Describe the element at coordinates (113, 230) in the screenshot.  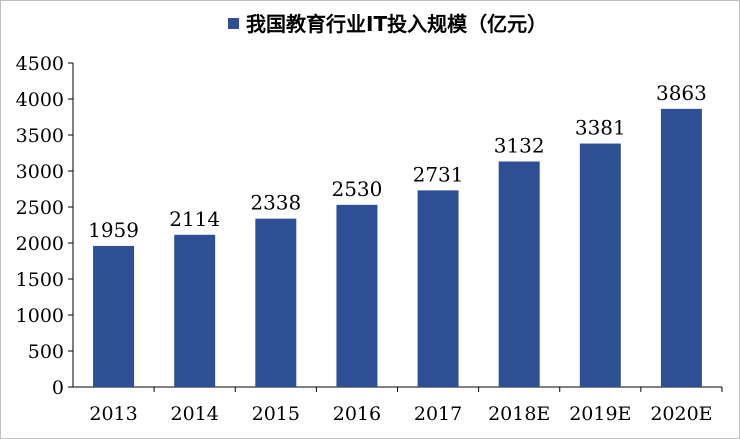
I see `data-label: 1959` at that location.